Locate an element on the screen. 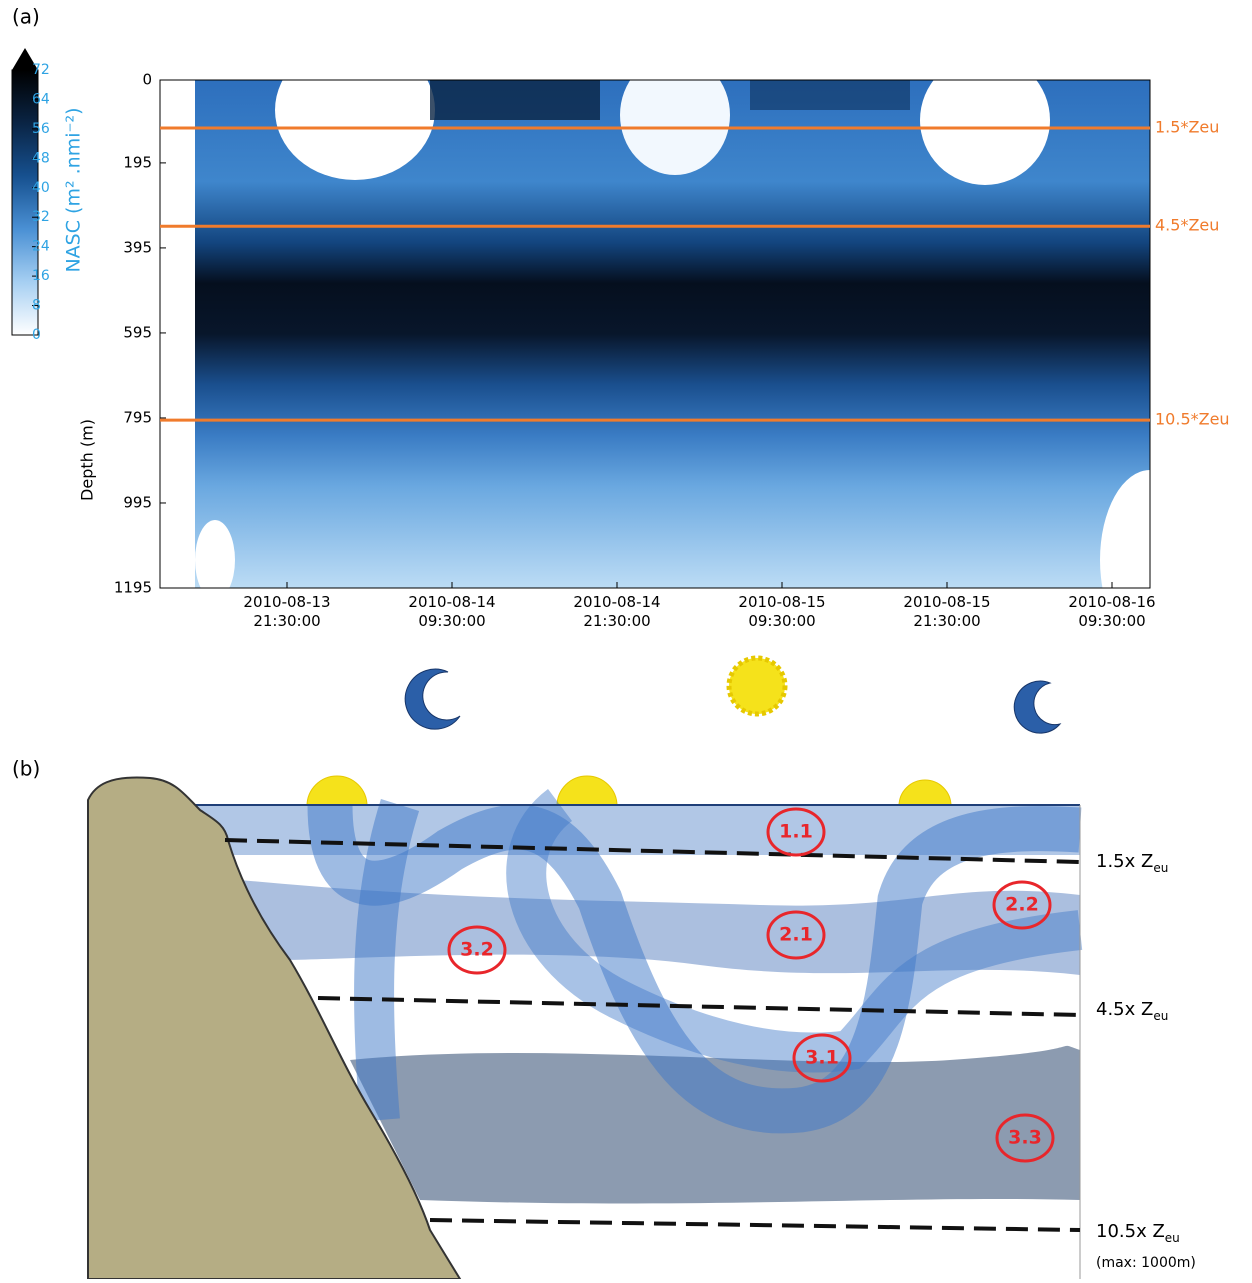 This screenshot has height=1283, width=1252. colorbar is located at coordinates (25, 202).